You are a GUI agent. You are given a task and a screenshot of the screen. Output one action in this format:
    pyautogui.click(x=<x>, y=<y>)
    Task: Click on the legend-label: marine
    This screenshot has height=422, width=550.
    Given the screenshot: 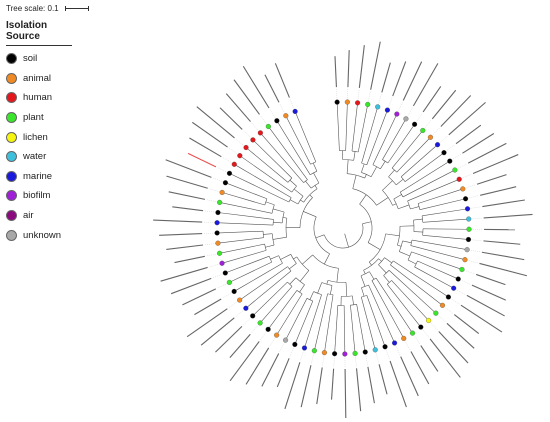 What is the action you would take?
    pyautogui.click(x=38, y=176)
    